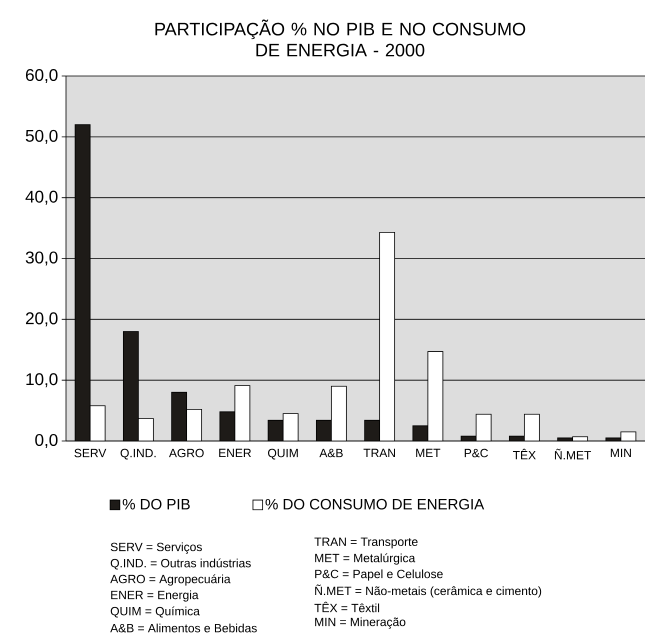 The height and width of the screenshot is (633, 646). What do you see at coordinates (42, 258) in the screenshot?
I see `y-tick-label: 30,0` at bounding box center [42, 258].